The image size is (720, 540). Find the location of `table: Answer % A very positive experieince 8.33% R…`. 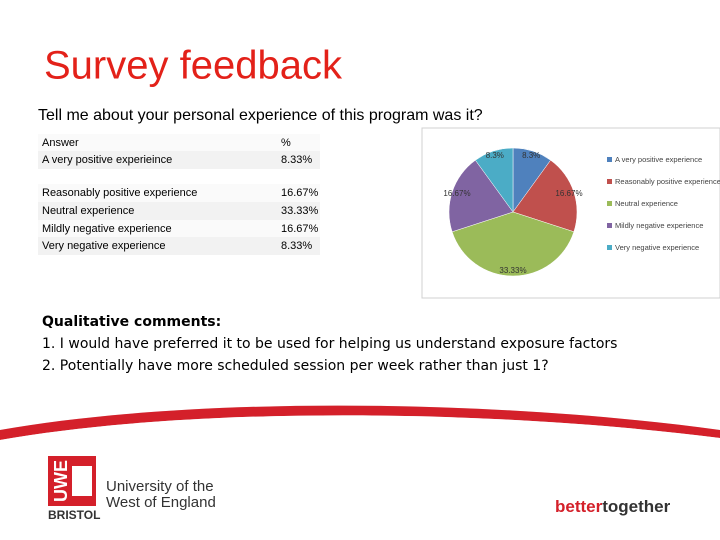

table: Answer % A very positive experieince 8.33% R… is located at coordinates (179, 194).